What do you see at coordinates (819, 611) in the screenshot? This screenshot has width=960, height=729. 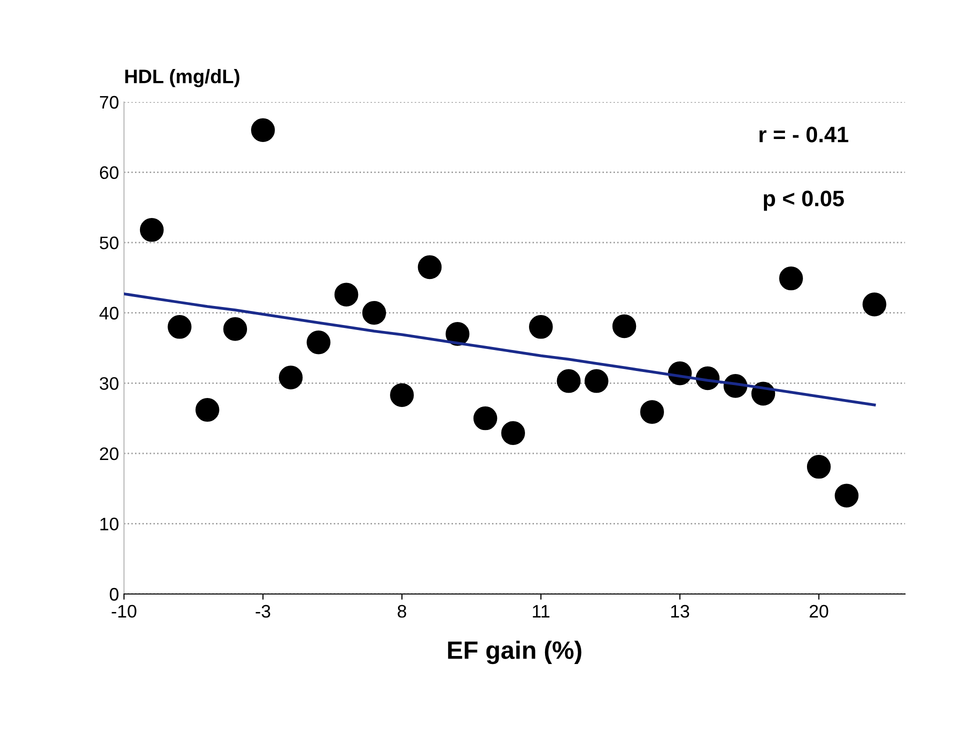 I see `x-tick-label: 20` at bounding box center [819, 611].